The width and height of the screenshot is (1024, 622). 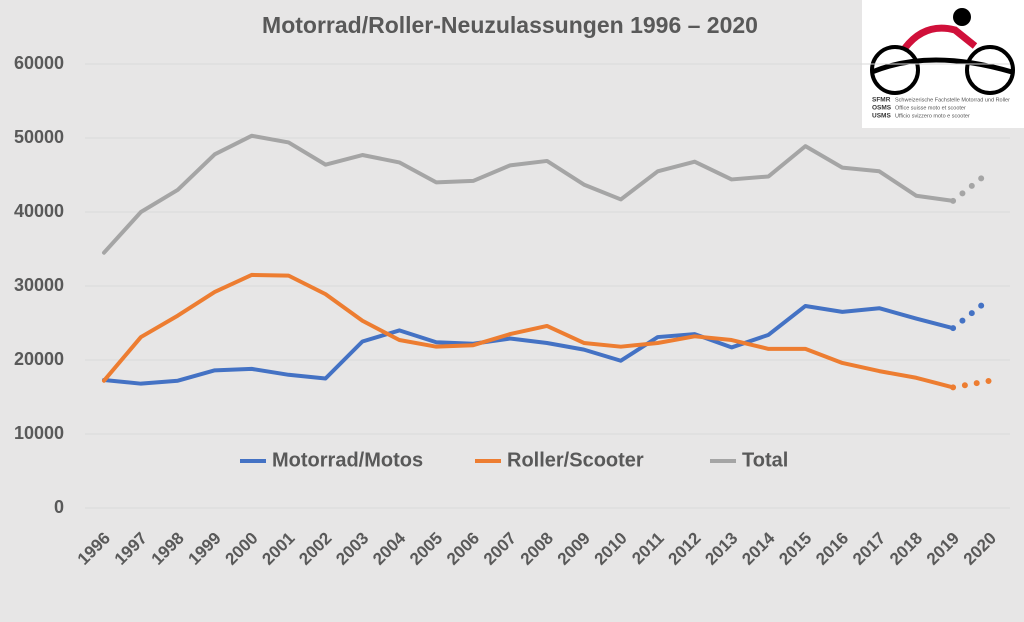 What do you see at coordinates (932, 116) in the screenshot?
I see `logo-name: Ufficio svizzero moto e scooter` at bounding box center [932, 116].